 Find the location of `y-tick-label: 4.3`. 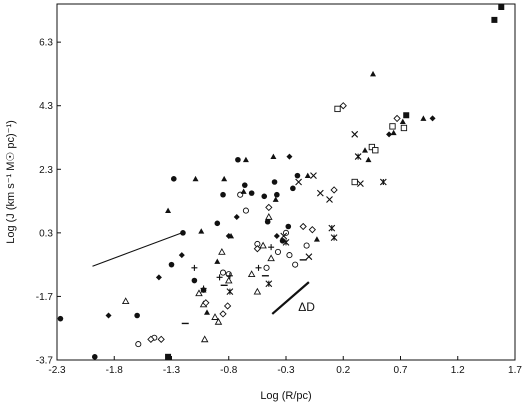

y-tick-label: 4.3 is located at coordinates (46, 106).